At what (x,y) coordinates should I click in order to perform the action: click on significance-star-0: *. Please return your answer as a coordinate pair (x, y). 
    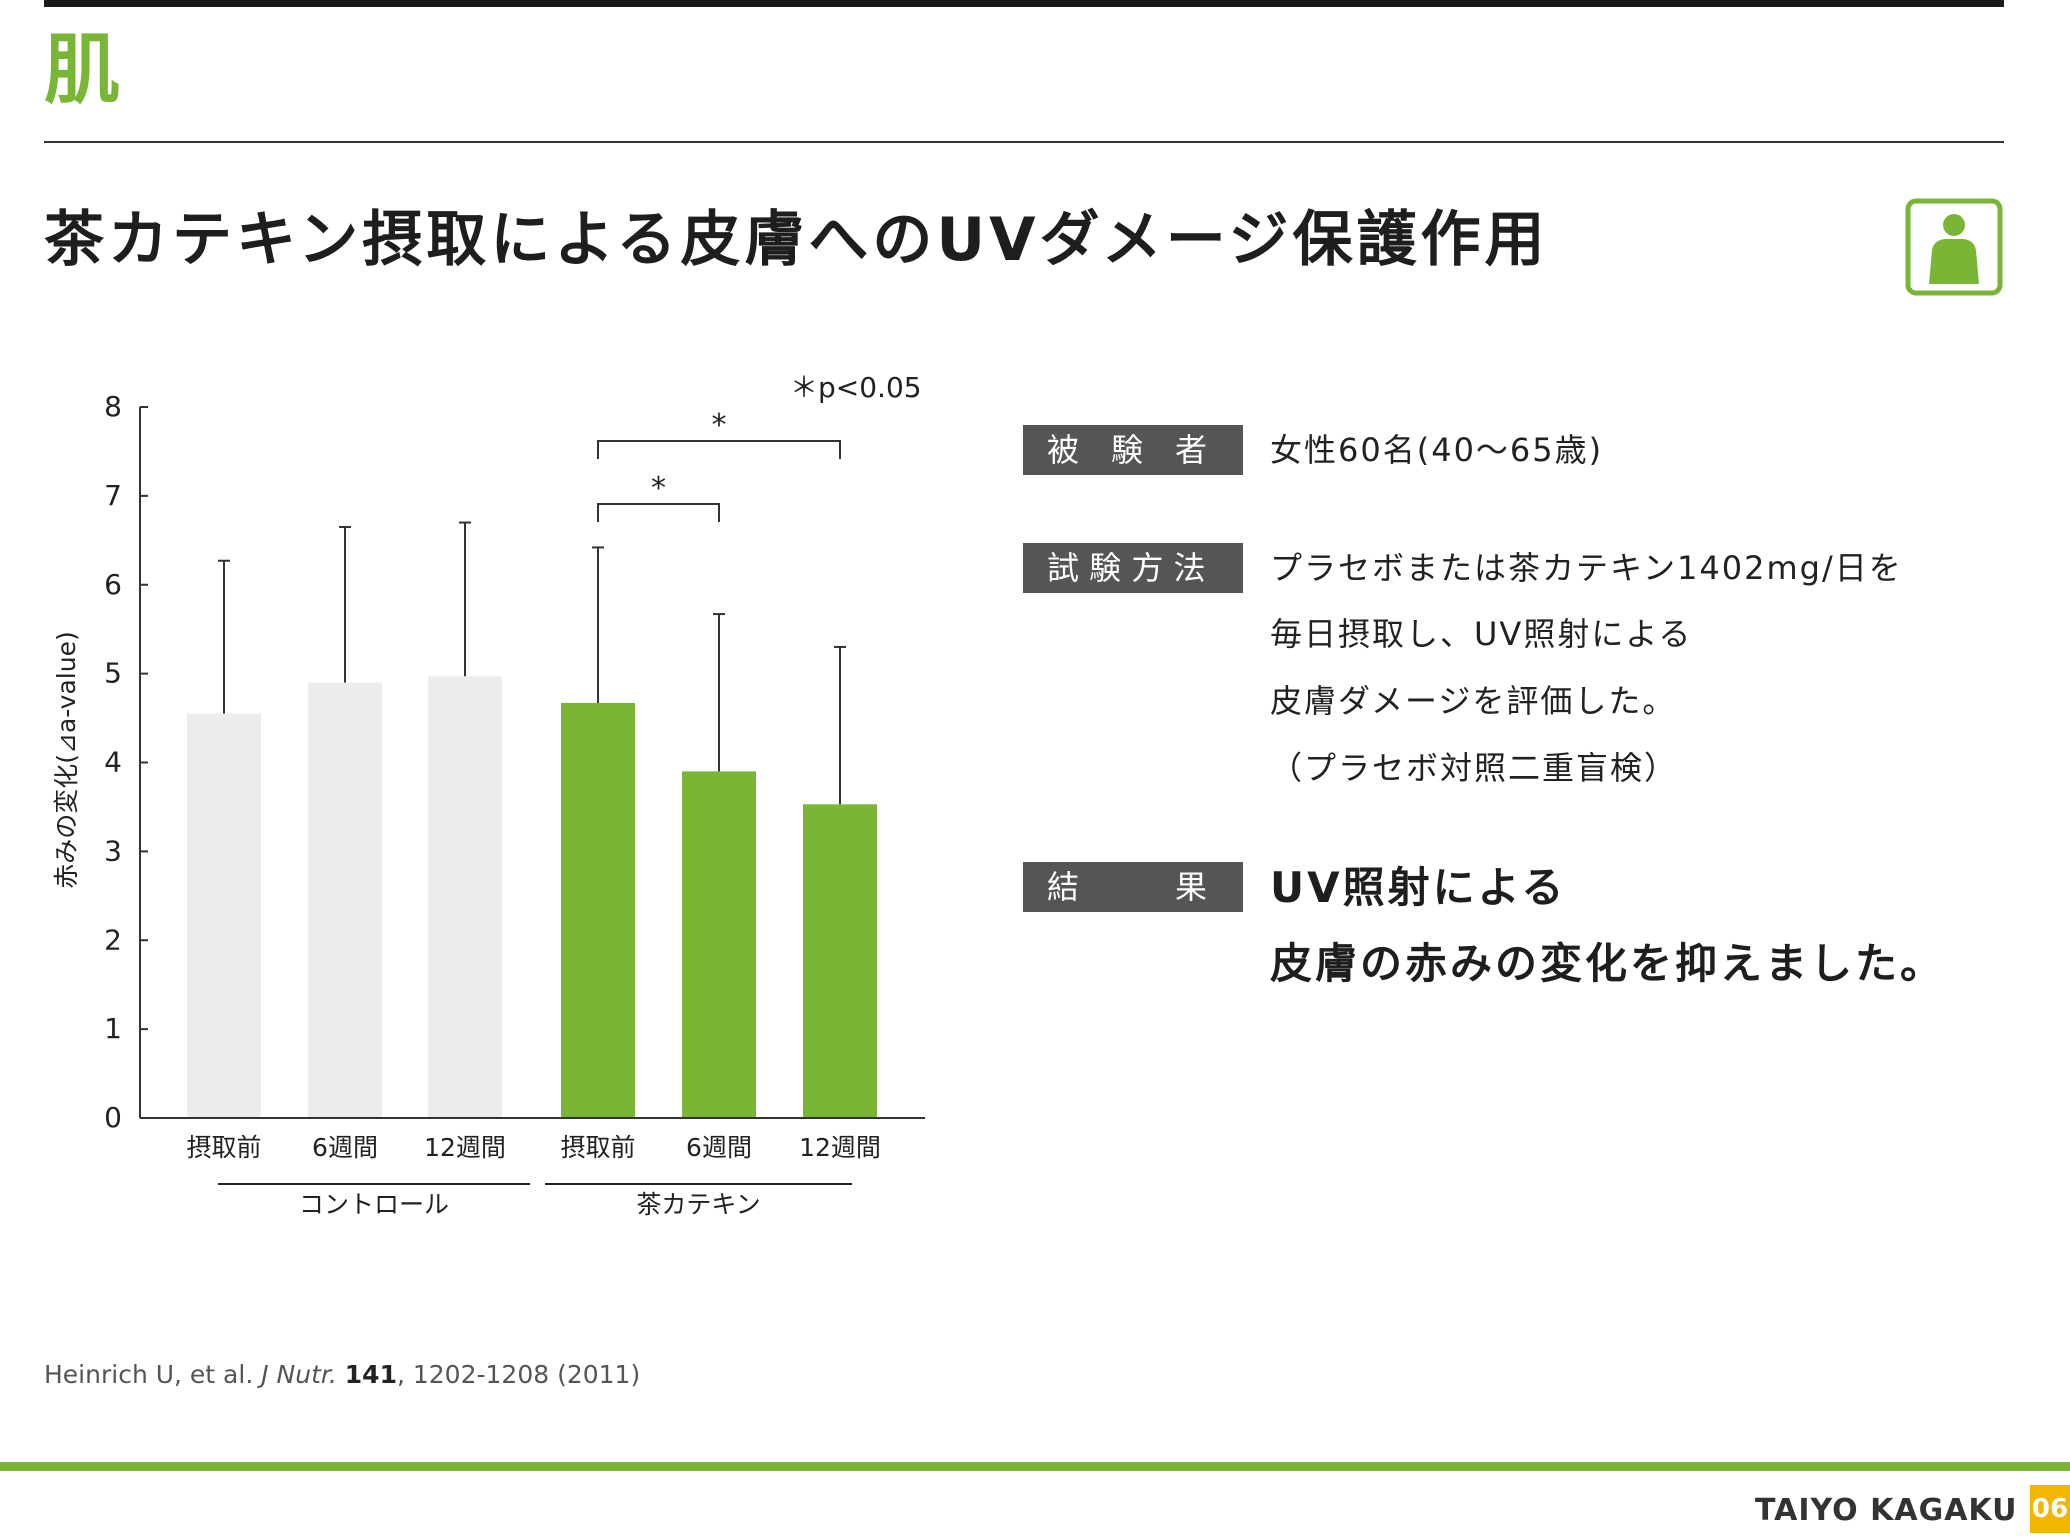
    Looking at the image, I should click on (658, 488).